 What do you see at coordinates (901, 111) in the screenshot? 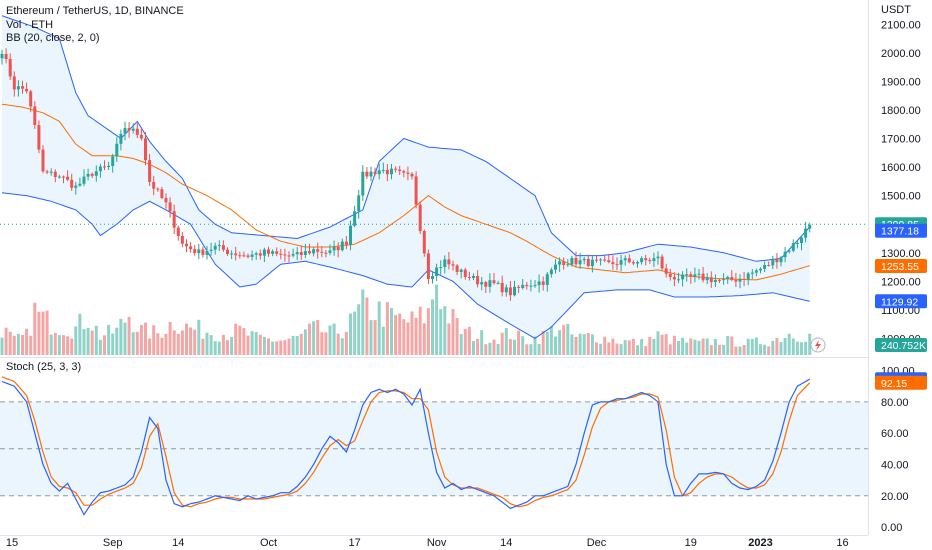
I see `price-tick-label: 1800.00` at bounding box center [901, 111].